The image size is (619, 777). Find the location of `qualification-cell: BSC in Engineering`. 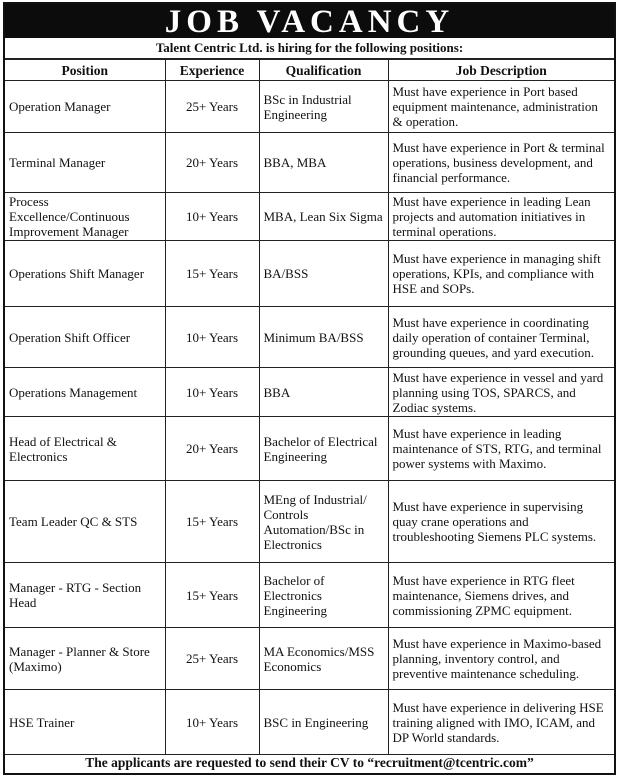

qualification-cell: BSC in Engineering is located at coordinates (323, 722).